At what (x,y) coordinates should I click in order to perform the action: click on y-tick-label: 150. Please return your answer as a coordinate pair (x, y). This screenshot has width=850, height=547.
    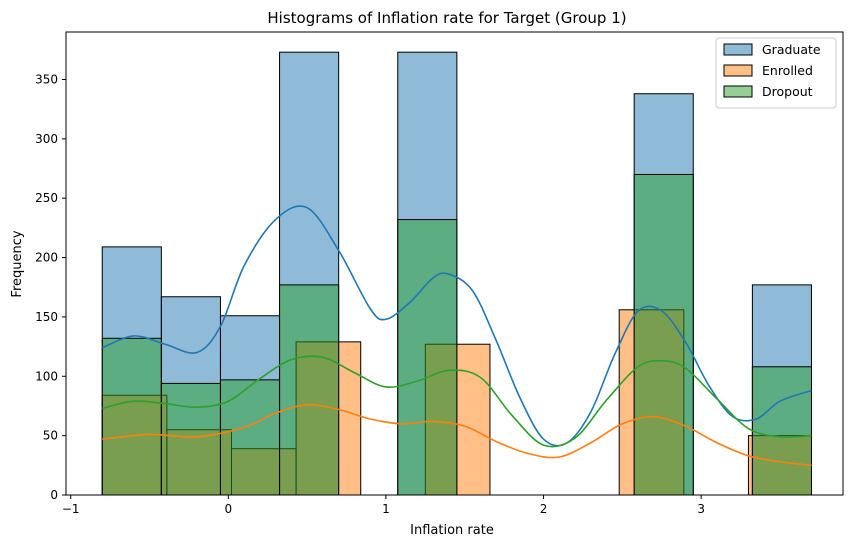
    Looking at the image, I should click on (46, 317).